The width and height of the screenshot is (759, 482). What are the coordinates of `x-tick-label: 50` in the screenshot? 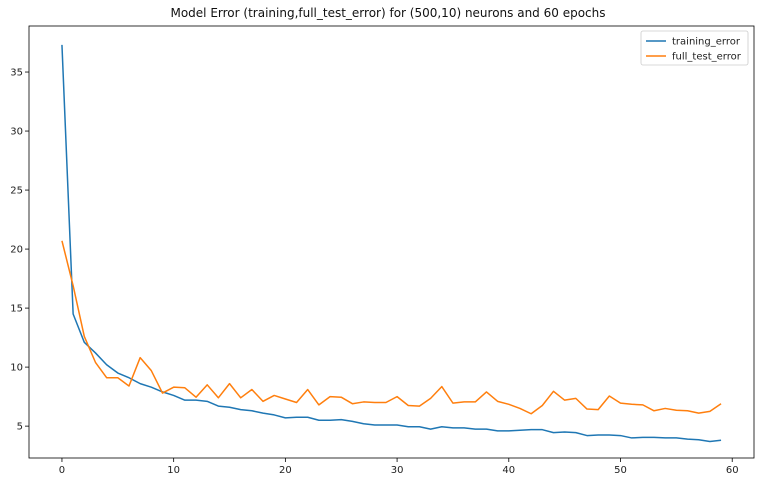 It's located at (620, 470).